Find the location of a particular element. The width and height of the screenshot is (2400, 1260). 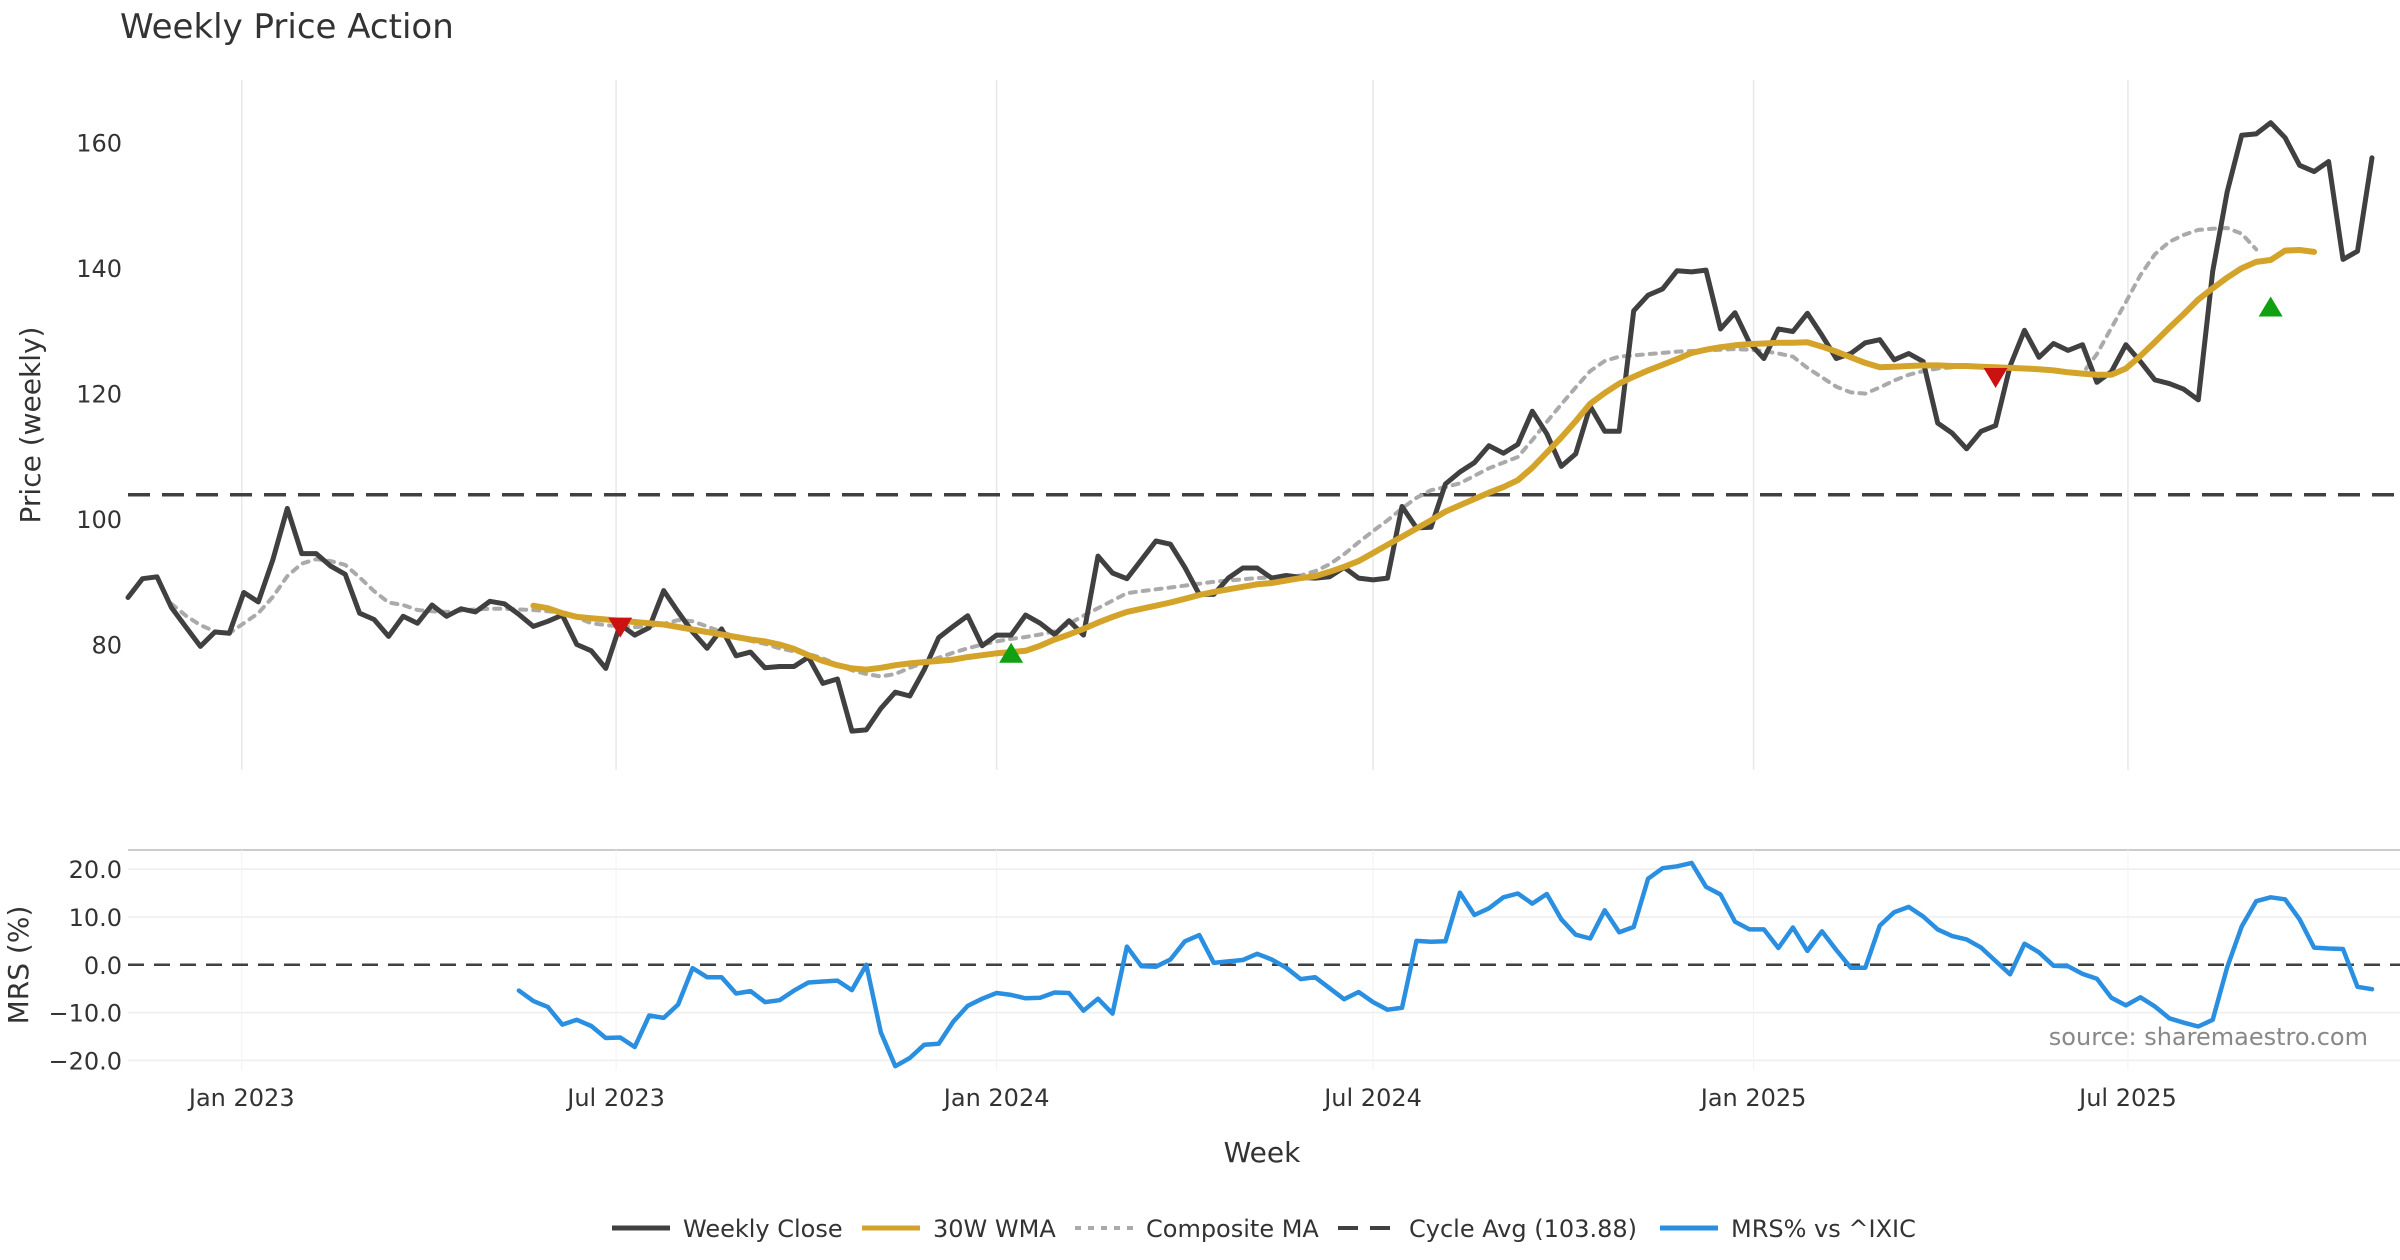

price-y-tick-140: 140 is located at coordinates (99, 269).